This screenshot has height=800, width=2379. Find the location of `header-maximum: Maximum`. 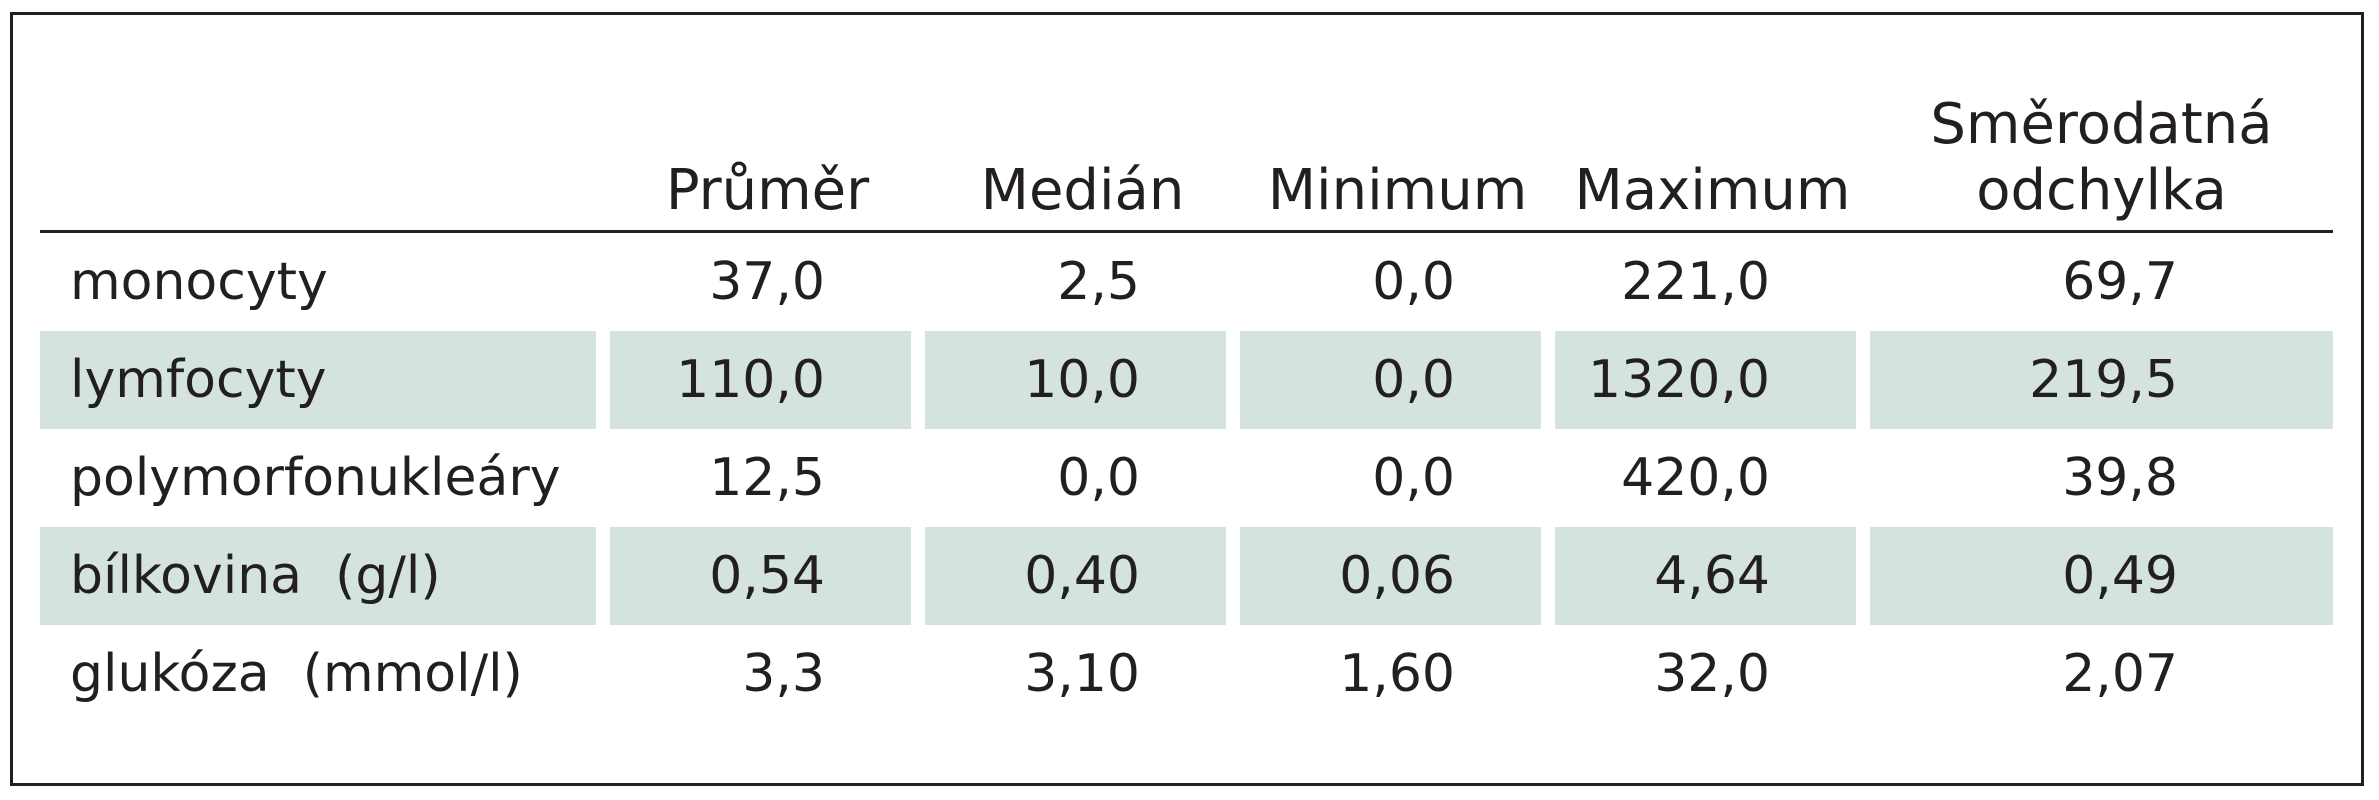

header-maximum: Maximum is located at coordinates (1712, 149).